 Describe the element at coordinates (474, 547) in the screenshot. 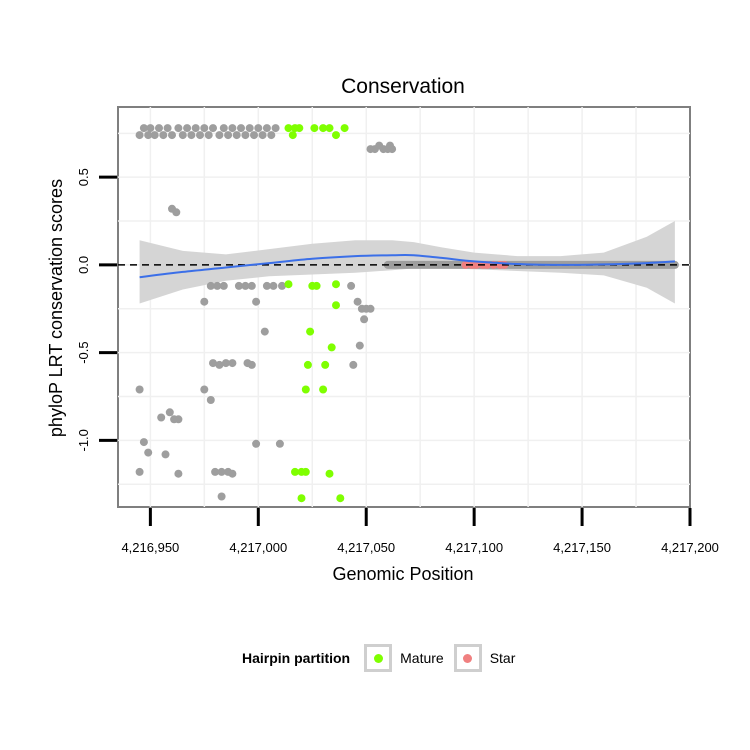

I see `x-tick-label: 4,217,100` at that location.